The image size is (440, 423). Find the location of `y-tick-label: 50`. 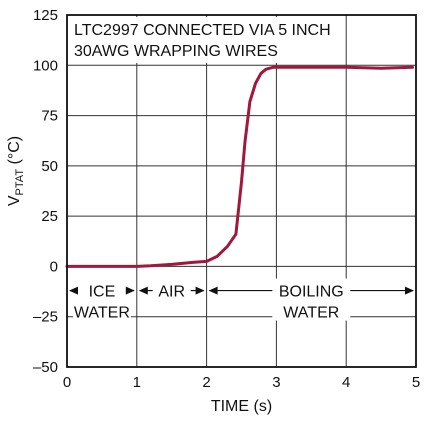

y-tick-label: 50 is located at coordinates (49, 166).